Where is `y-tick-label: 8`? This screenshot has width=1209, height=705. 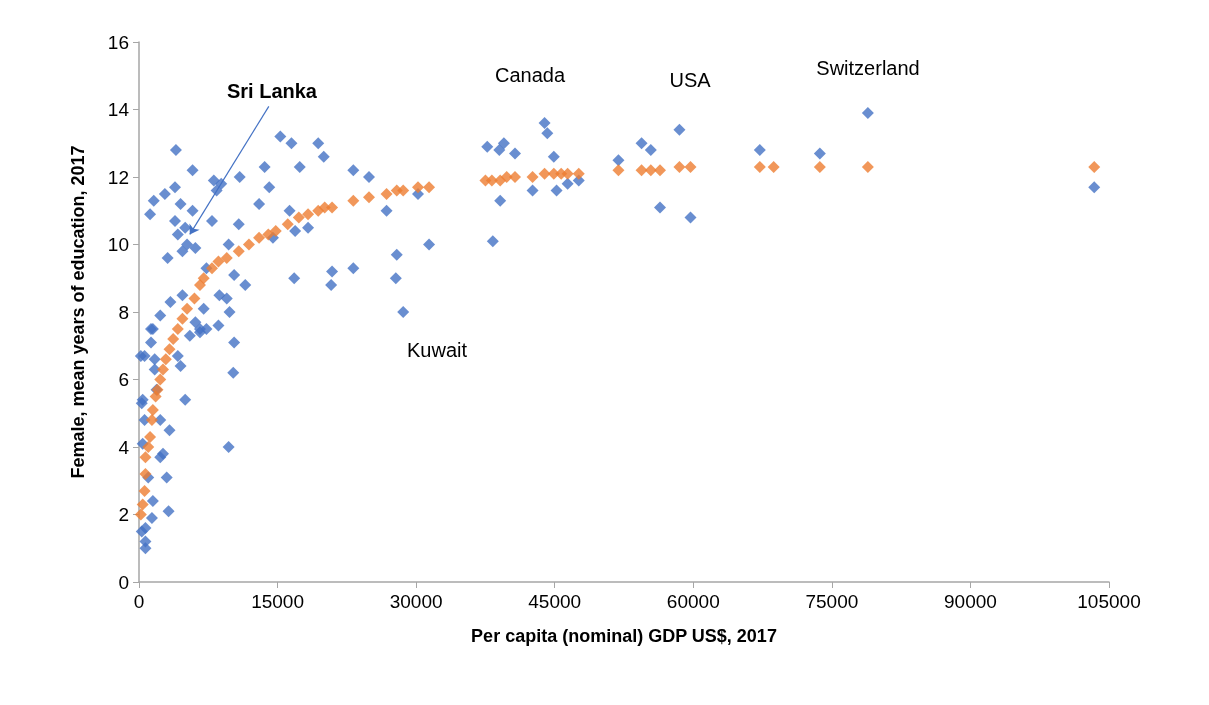
y-tick-label: 8 is located at coordinates (123, 312).